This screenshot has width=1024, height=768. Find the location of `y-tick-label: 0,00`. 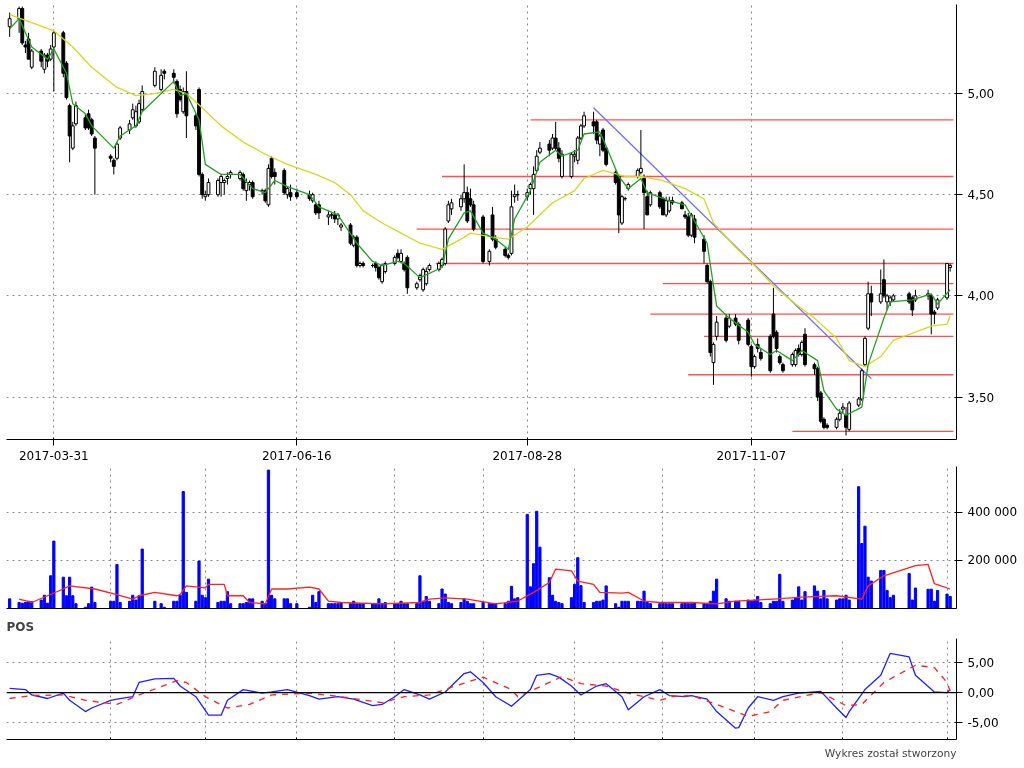

y-tick-label: 0,00 is located at coordinates (981, 693).